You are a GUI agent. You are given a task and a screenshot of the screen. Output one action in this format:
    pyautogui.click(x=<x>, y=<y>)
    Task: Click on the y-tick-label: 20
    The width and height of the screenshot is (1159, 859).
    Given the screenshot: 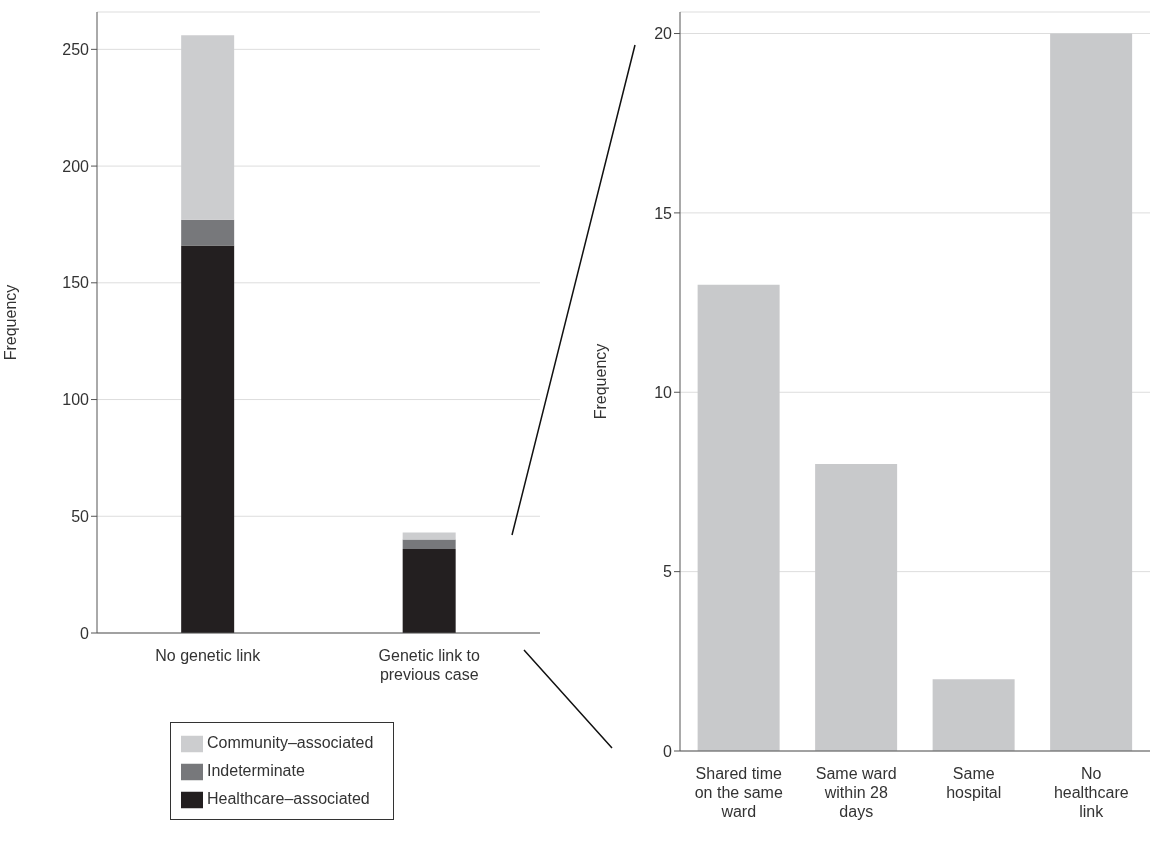 What is the action you would take?
    pyautogui.click(x=663, y=34)
    